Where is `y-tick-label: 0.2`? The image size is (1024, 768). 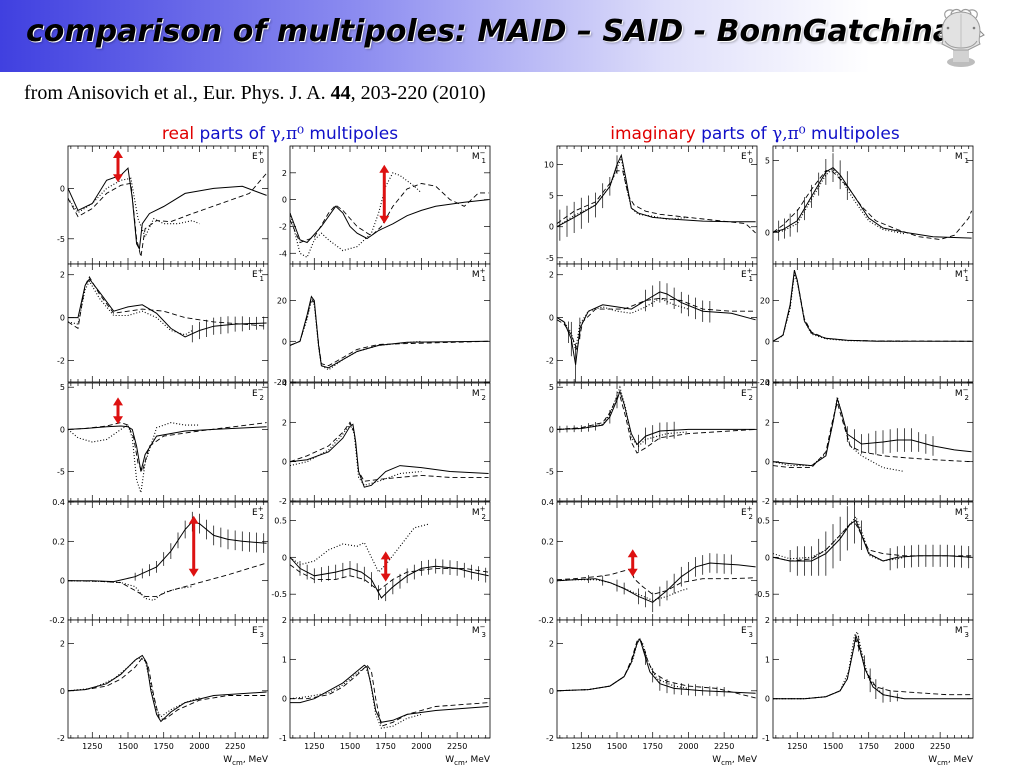
y-tick-label: 0.2 is located at coordinates (547, 541).